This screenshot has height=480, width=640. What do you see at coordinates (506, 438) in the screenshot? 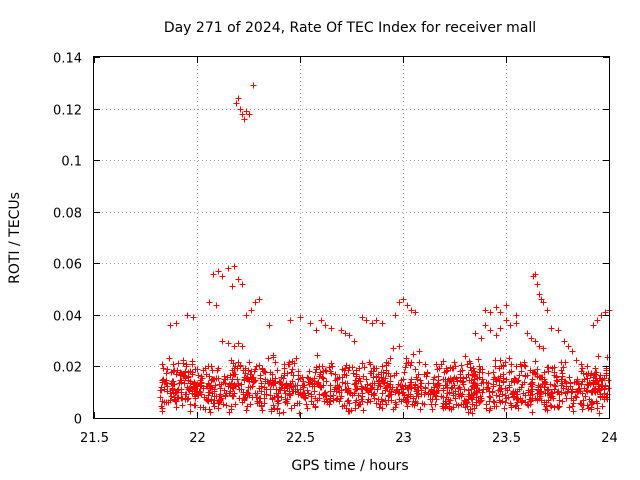
I see `x-tick-label: 23.5` at bounding box center [506, 438].